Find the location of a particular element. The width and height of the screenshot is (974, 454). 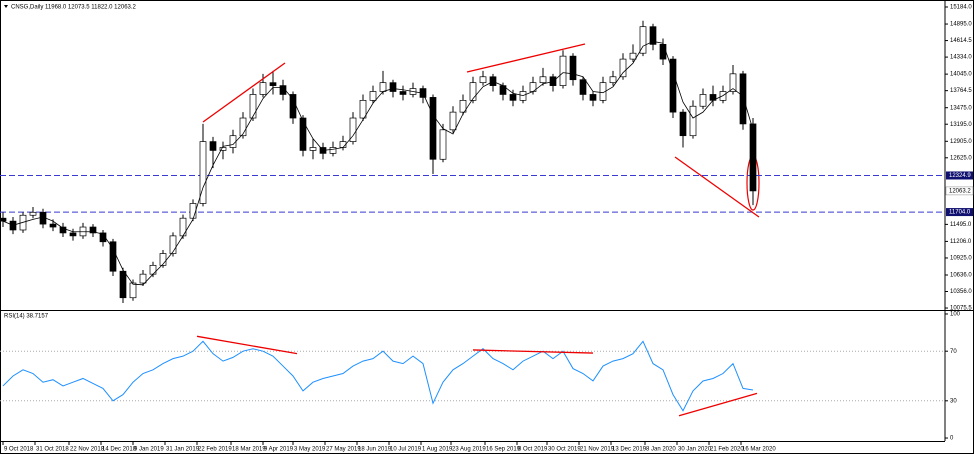

y-tick-label: 12625.0 is located at coordinates (961, 158).